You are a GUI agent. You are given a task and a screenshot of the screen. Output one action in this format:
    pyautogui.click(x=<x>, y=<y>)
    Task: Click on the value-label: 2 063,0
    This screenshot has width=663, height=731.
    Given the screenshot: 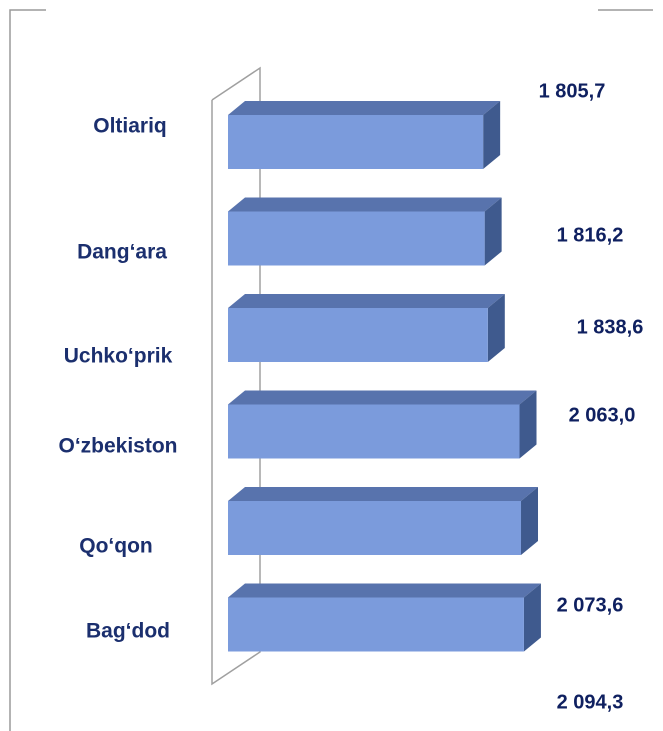 What is the action you would take?
    pyautogui.click(x=602, y=415)
    